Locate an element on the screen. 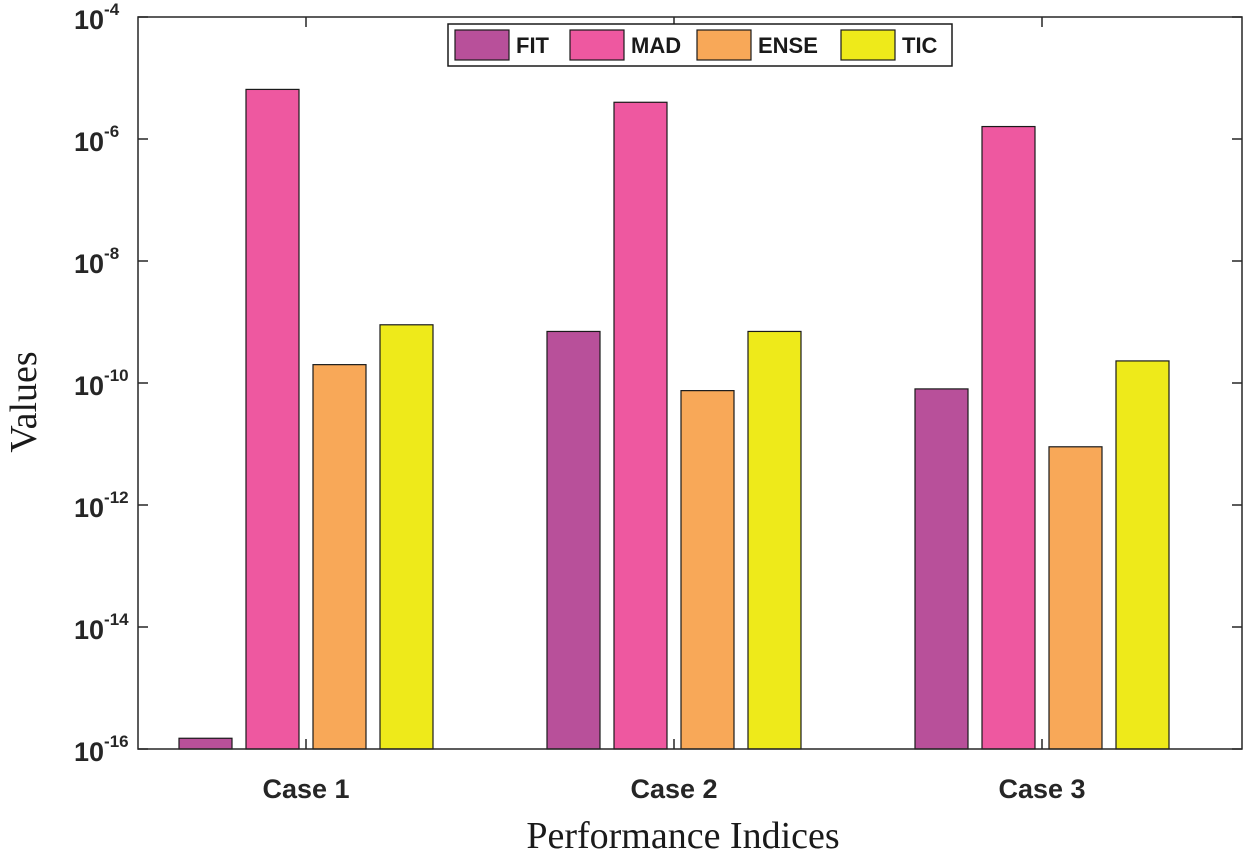  y-tick-label-exponent: -10 is located at coordinates (116, 375).